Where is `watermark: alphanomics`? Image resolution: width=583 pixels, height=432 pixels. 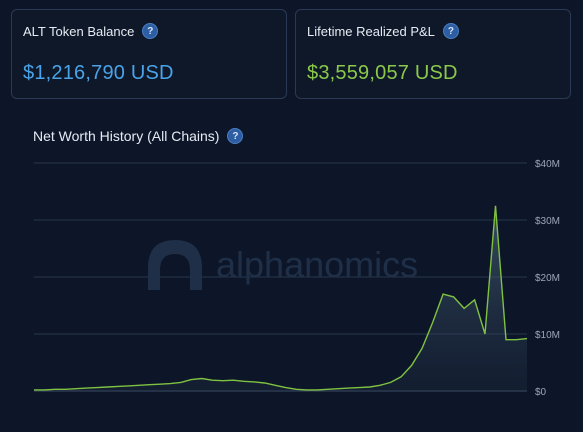 watermark: alphanomics is located at coordinates (283, 265).